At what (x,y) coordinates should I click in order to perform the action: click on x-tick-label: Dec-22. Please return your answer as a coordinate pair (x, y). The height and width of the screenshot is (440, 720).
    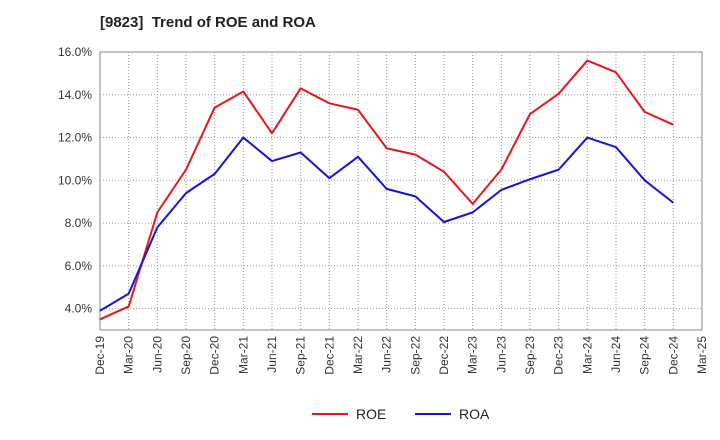
    Looking at the image, I should click on (444, 355).